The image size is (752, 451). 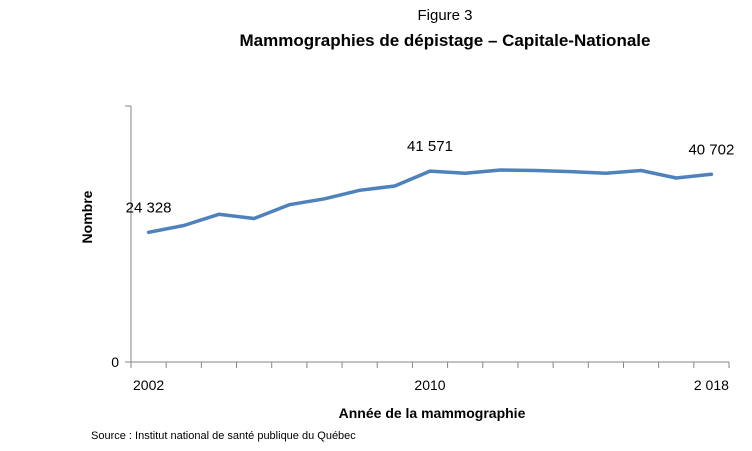 I want to click on x-tick-label: 2002, so click(x=148, y=385).